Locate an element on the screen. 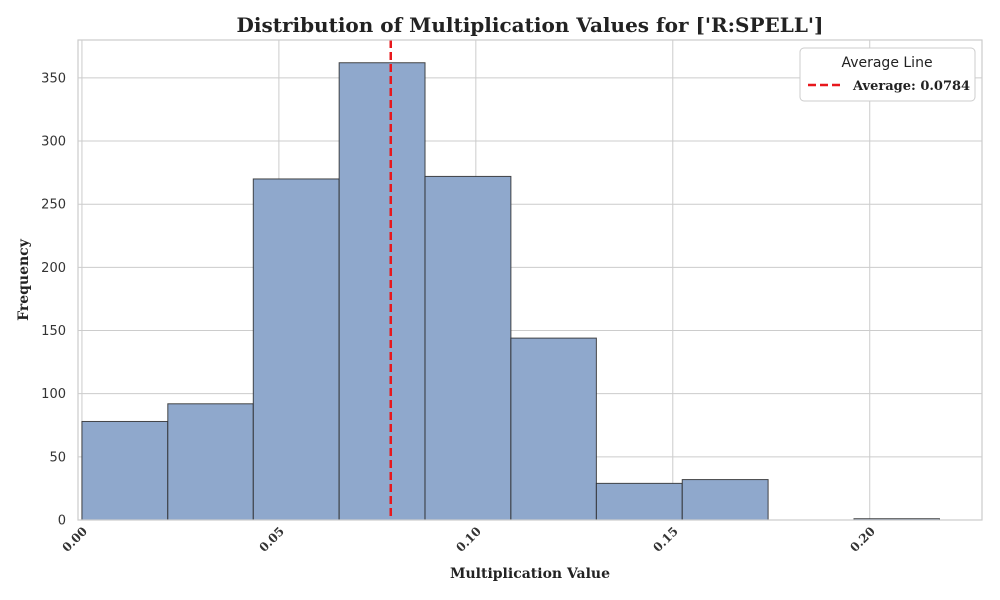 Image resolution: width=1000 pixels, height=600 pixels. legend: Average Line Average: 0.0784 is located at coordinates (887, 74).